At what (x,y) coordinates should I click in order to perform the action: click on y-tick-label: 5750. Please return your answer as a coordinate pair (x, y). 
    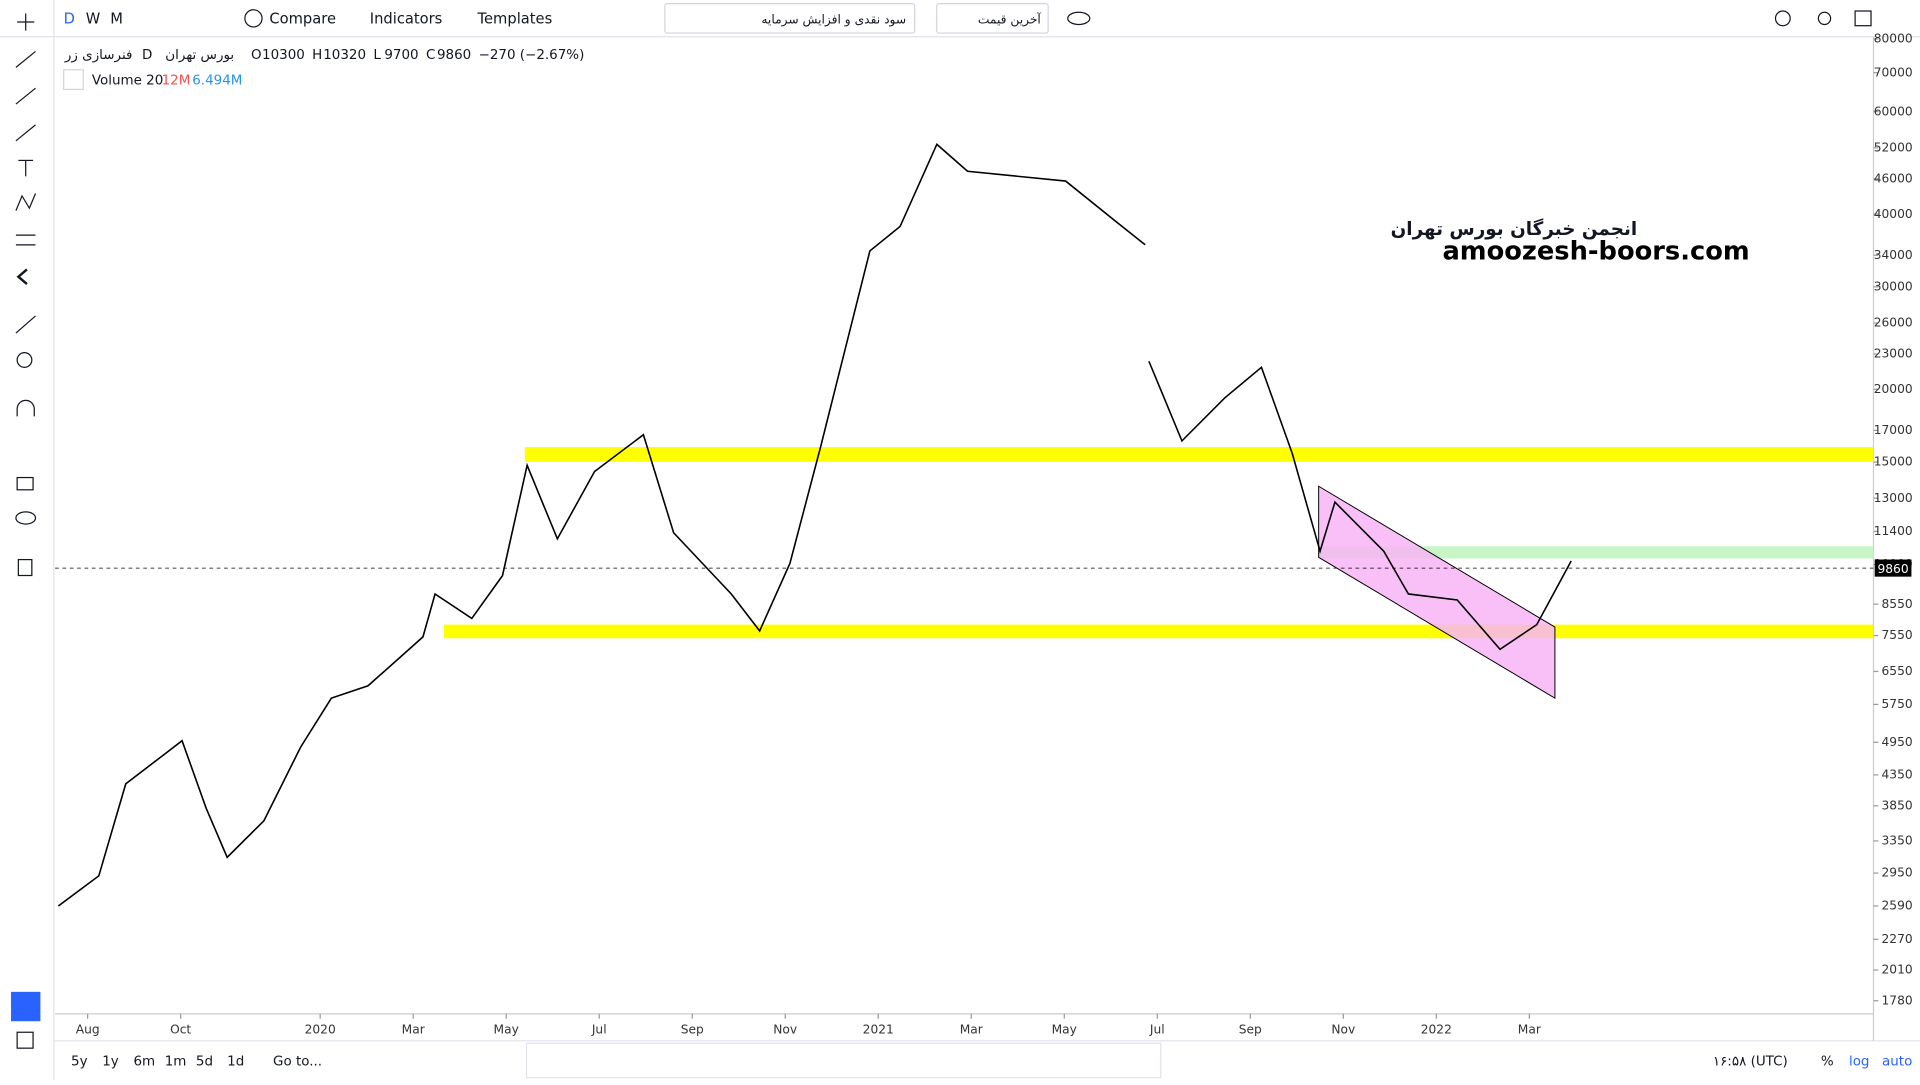
    Looking at the image, I should click on (1897, 704).